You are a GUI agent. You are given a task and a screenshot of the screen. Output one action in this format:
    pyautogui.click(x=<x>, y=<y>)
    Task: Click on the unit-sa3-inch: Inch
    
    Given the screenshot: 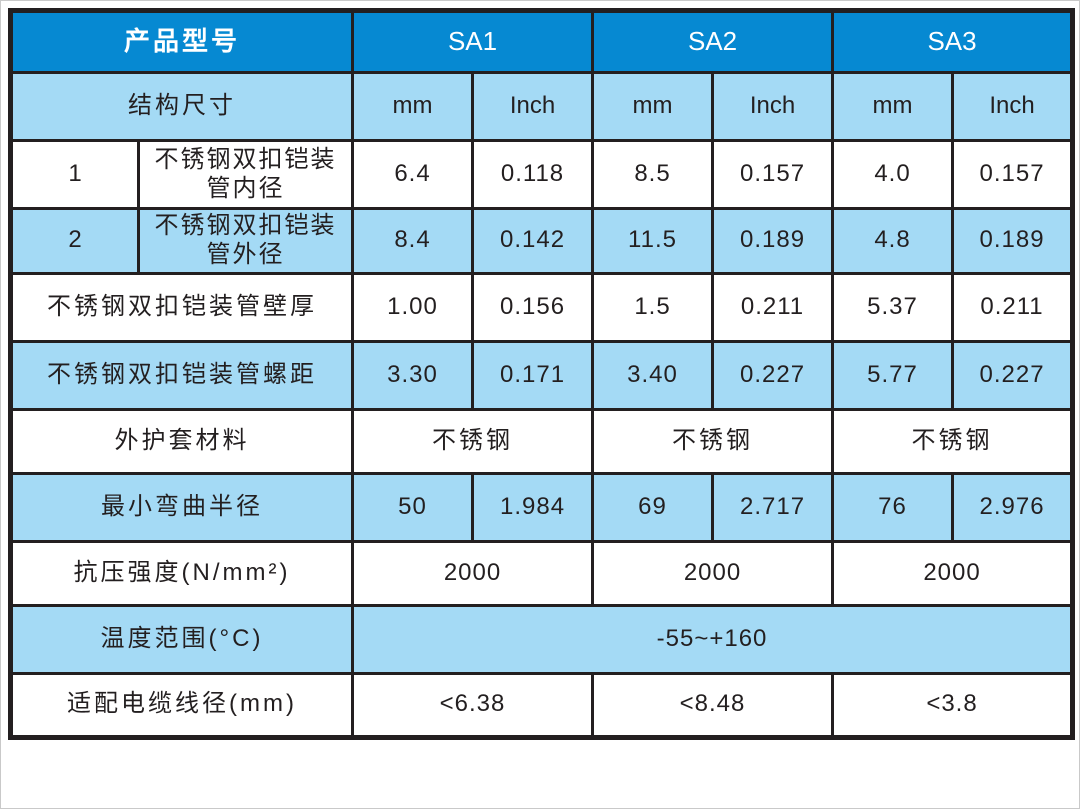 What is the action you would take?
    pyautogui.click(x=1013, y=106)
    